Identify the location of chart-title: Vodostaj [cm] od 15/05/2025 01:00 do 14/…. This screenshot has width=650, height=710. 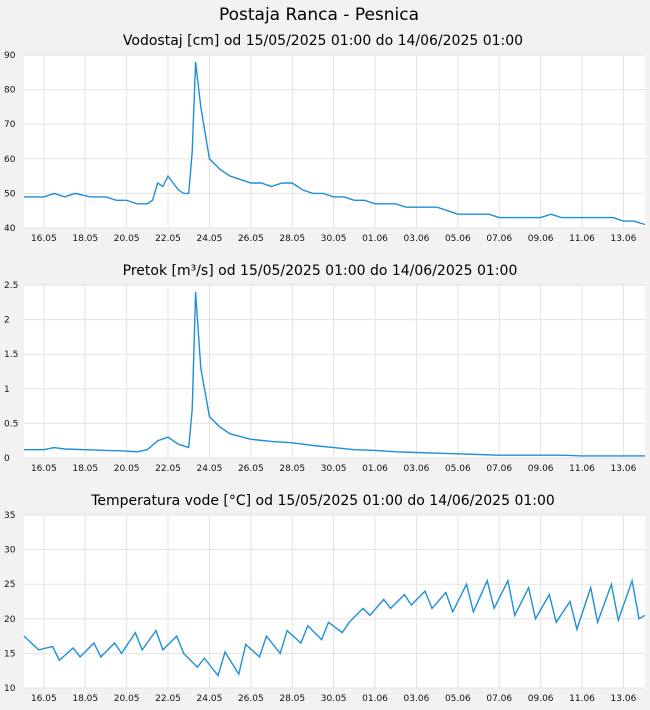
(323, 41).